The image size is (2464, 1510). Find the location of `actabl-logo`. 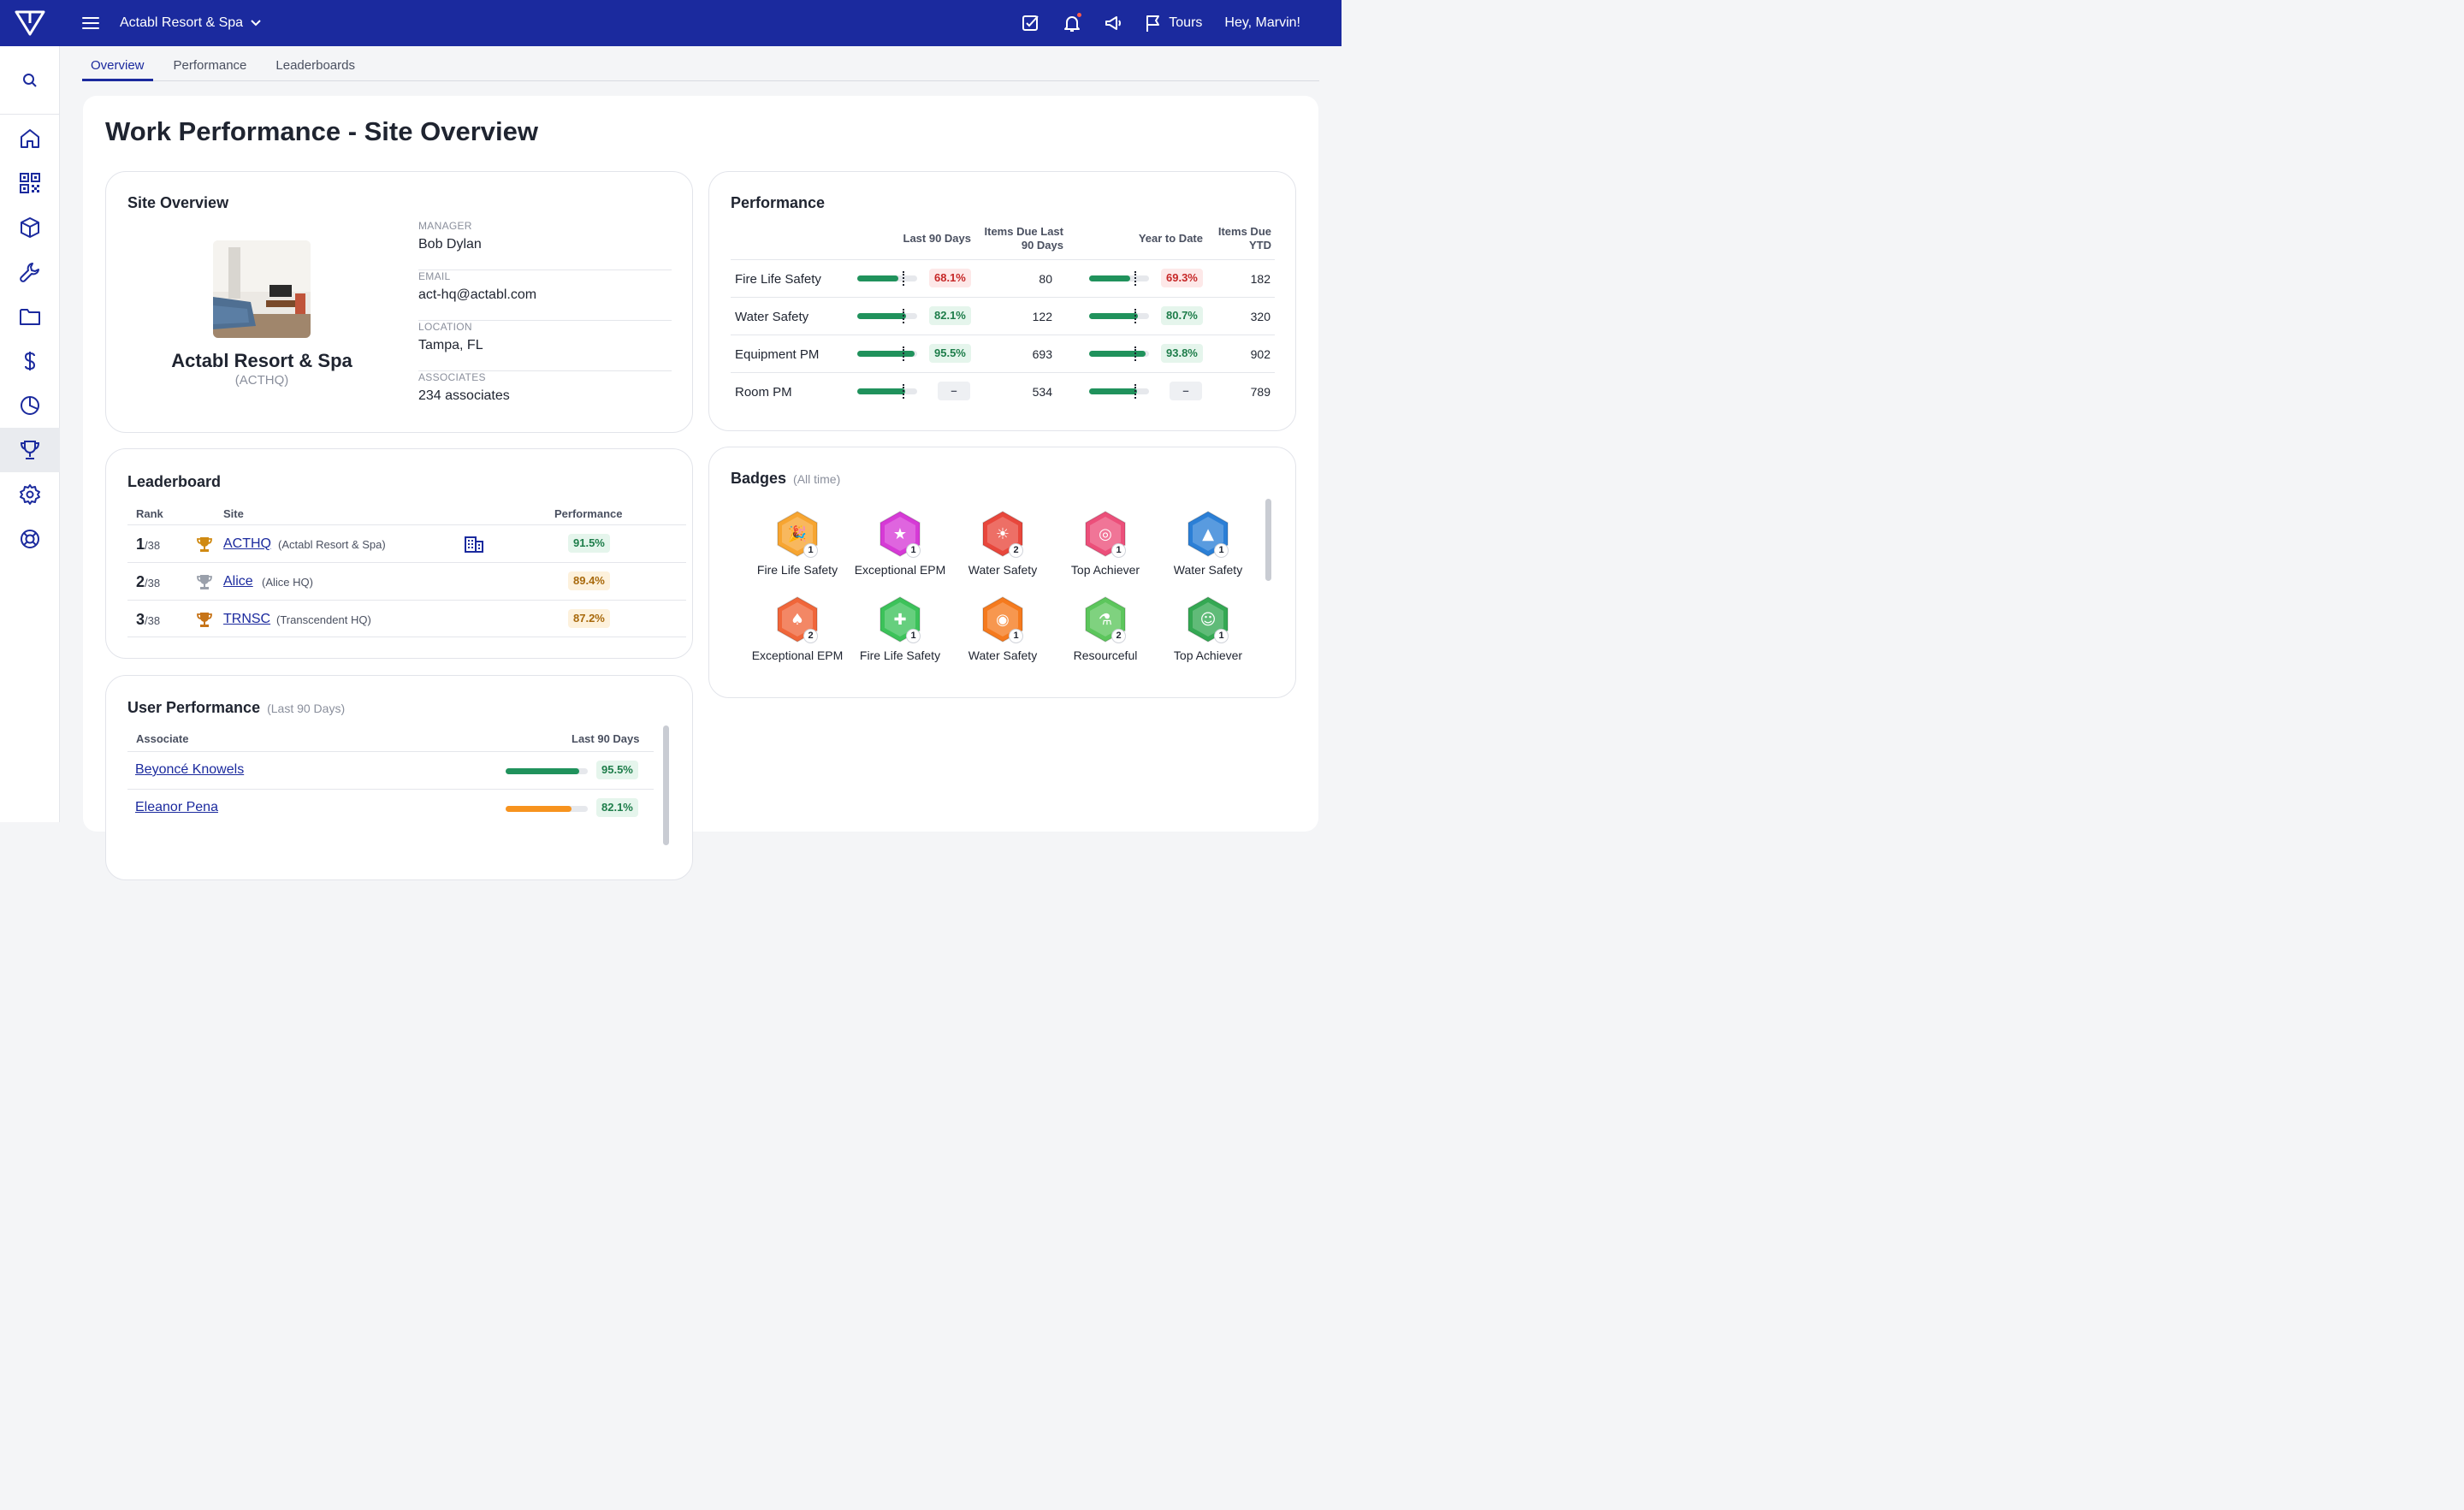

actabl-logo is located at coordinates (30, 23).